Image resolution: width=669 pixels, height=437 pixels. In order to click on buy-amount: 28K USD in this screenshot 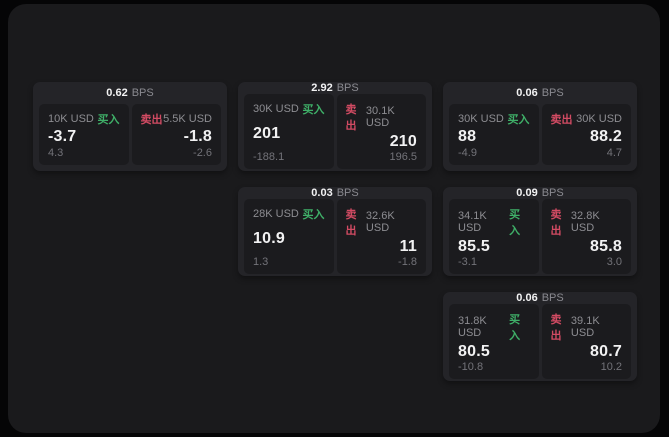, I will do `click(276, 214)`.